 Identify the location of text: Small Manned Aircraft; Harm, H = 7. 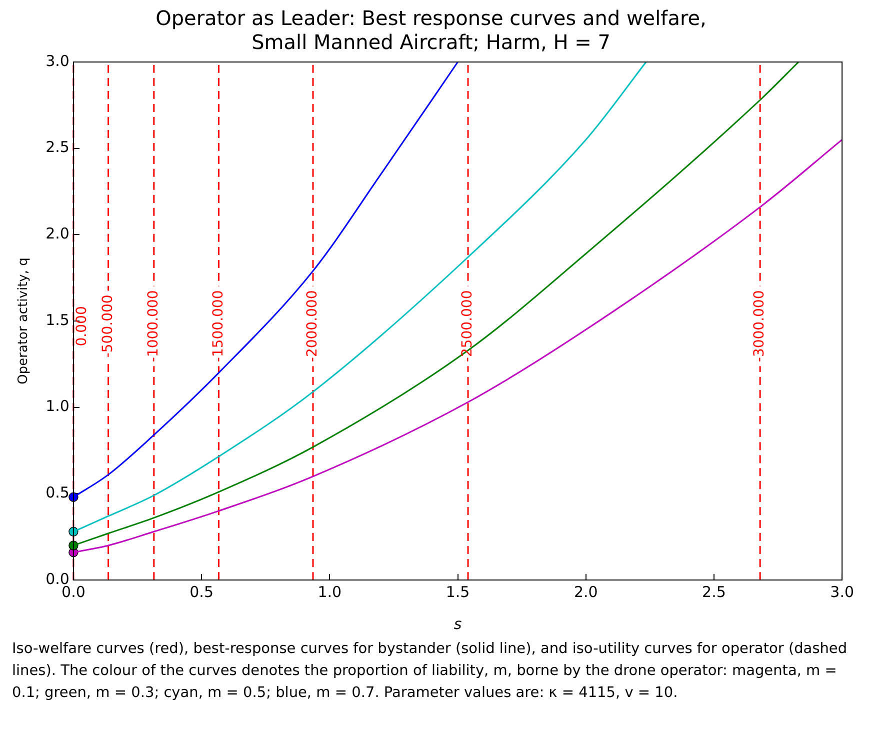
(431, 42).